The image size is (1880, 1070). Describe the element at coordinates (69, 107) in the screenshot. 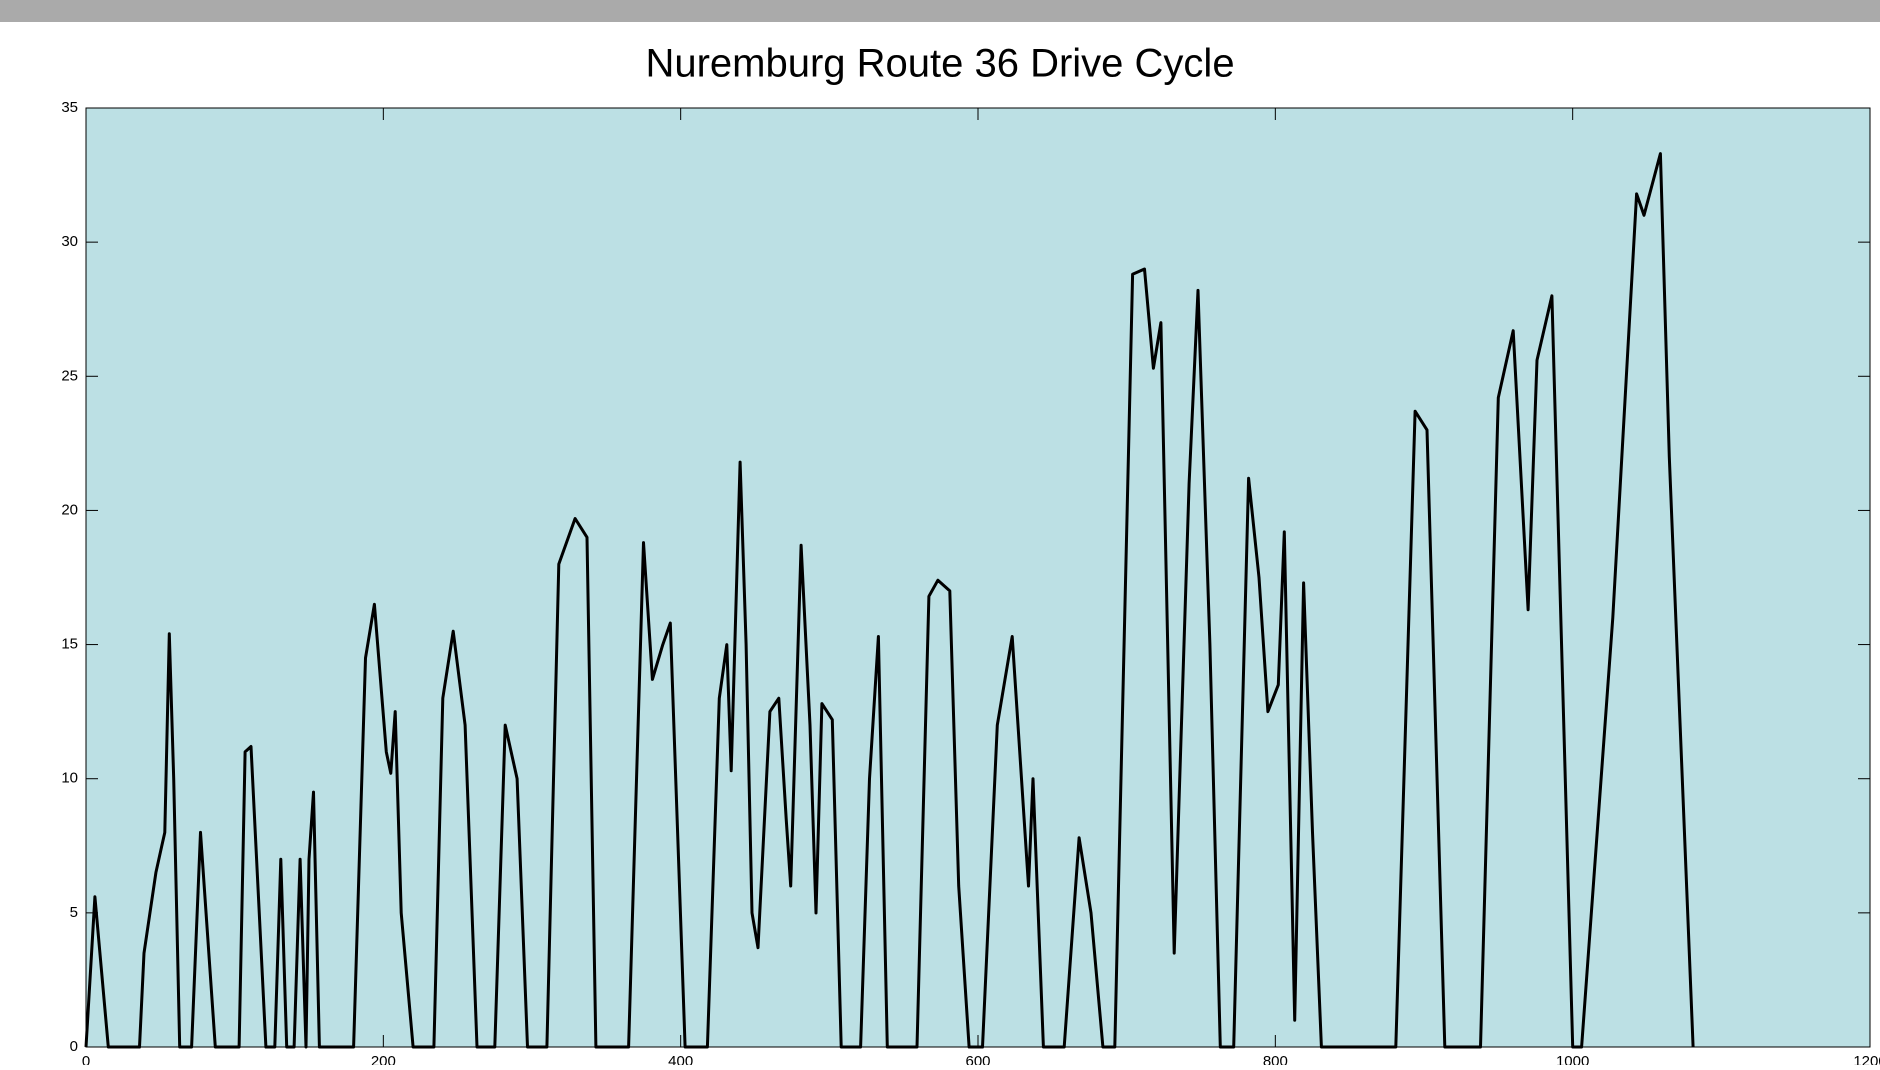

I see `y-tick-label: 35` at that location.